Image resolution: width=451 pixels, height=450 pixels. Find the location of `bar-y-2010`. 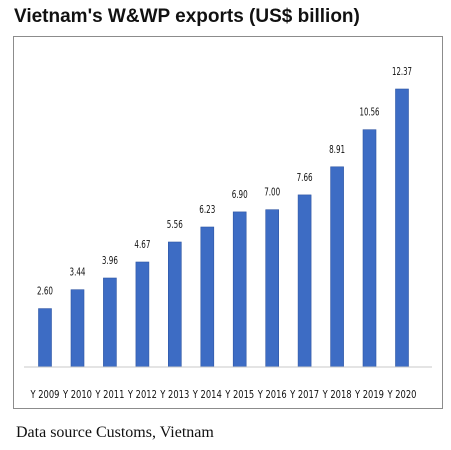

bar-y-2010 is located at coordinates (77, 328).